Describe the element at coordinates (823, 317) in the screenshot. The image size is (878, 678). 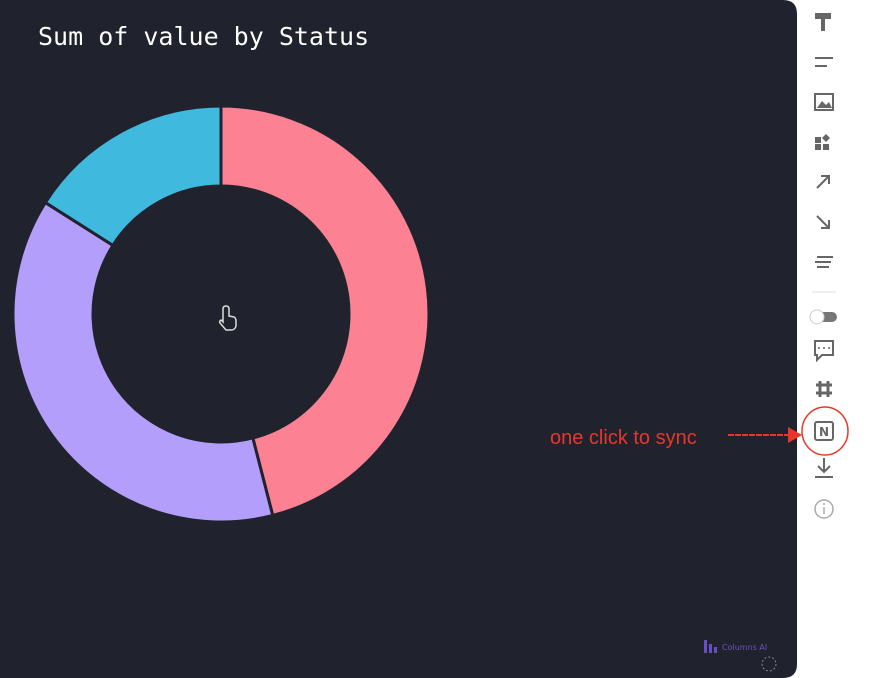
I see `toggle` at that location.